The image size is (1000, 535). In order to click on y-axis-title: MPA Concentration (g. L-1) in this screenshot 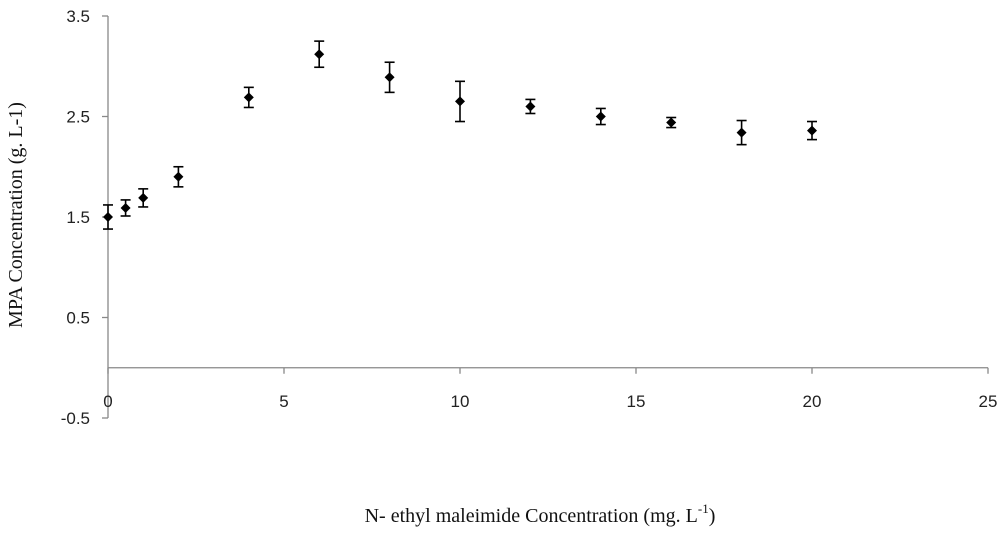, I will do `click(16, 215)`.